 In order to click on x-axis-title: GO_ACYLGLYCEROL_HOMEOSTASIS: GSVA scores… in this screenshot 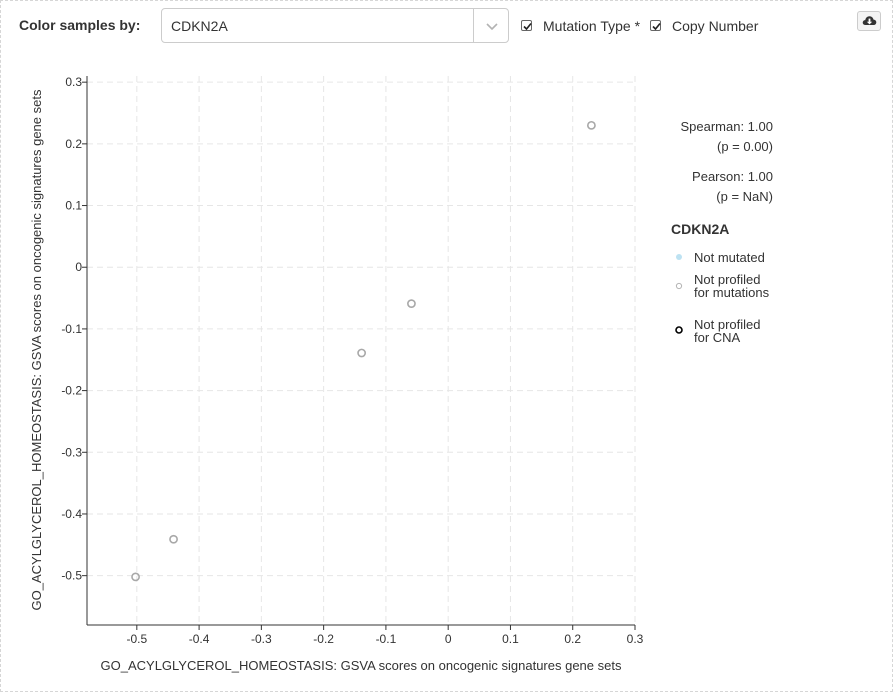, I will do `click(361, 665)`.